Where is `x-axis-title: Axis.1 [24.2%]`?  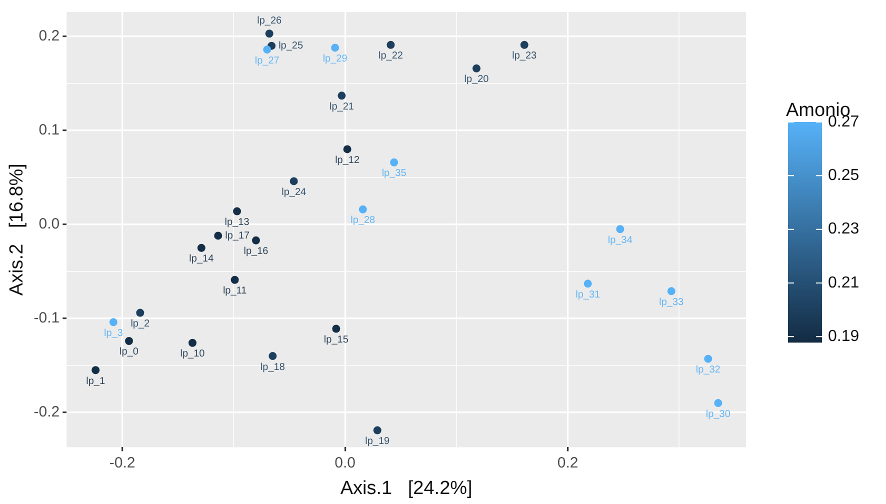
x-axis-title: Axis.1 [24.2%] is located at coordinates (406, 488).